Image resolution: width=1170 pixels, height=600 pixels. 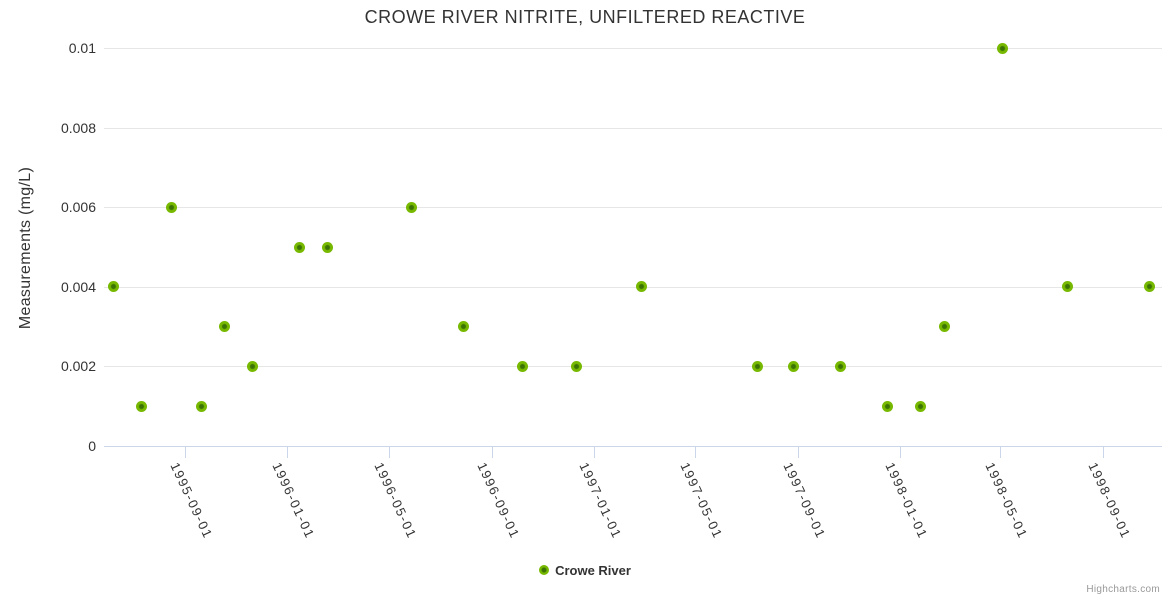 I want to click on x-axis-tick-label: 1998-05-01, so click(x=1006, y=501).